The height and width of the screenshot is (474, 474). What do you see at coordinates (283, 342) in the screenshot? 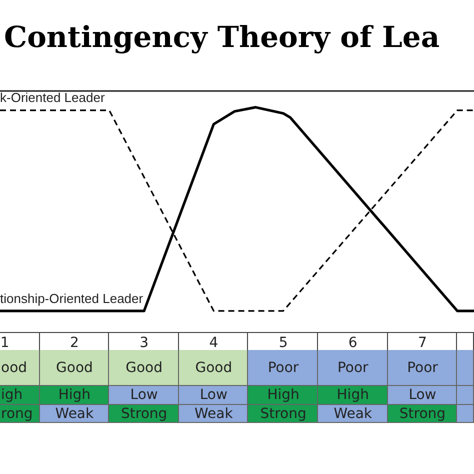
I see `x-tick-label: 5` at bounding box center [283, 342].